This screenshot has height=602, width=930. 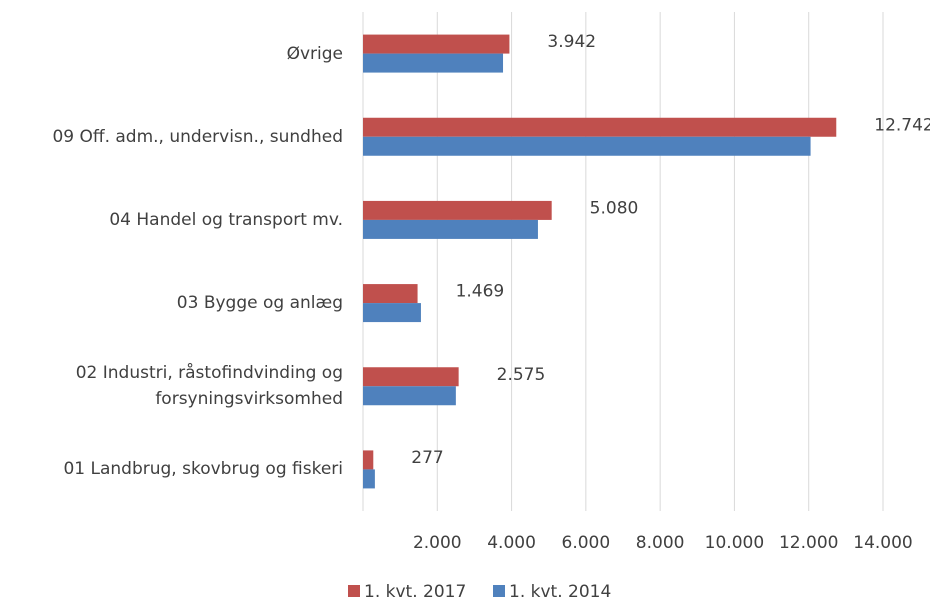 What do you see at coordinates (660, 543) in the screenshot?
I see `x-tick-label: 8.000` at bounding box center [660, 543].